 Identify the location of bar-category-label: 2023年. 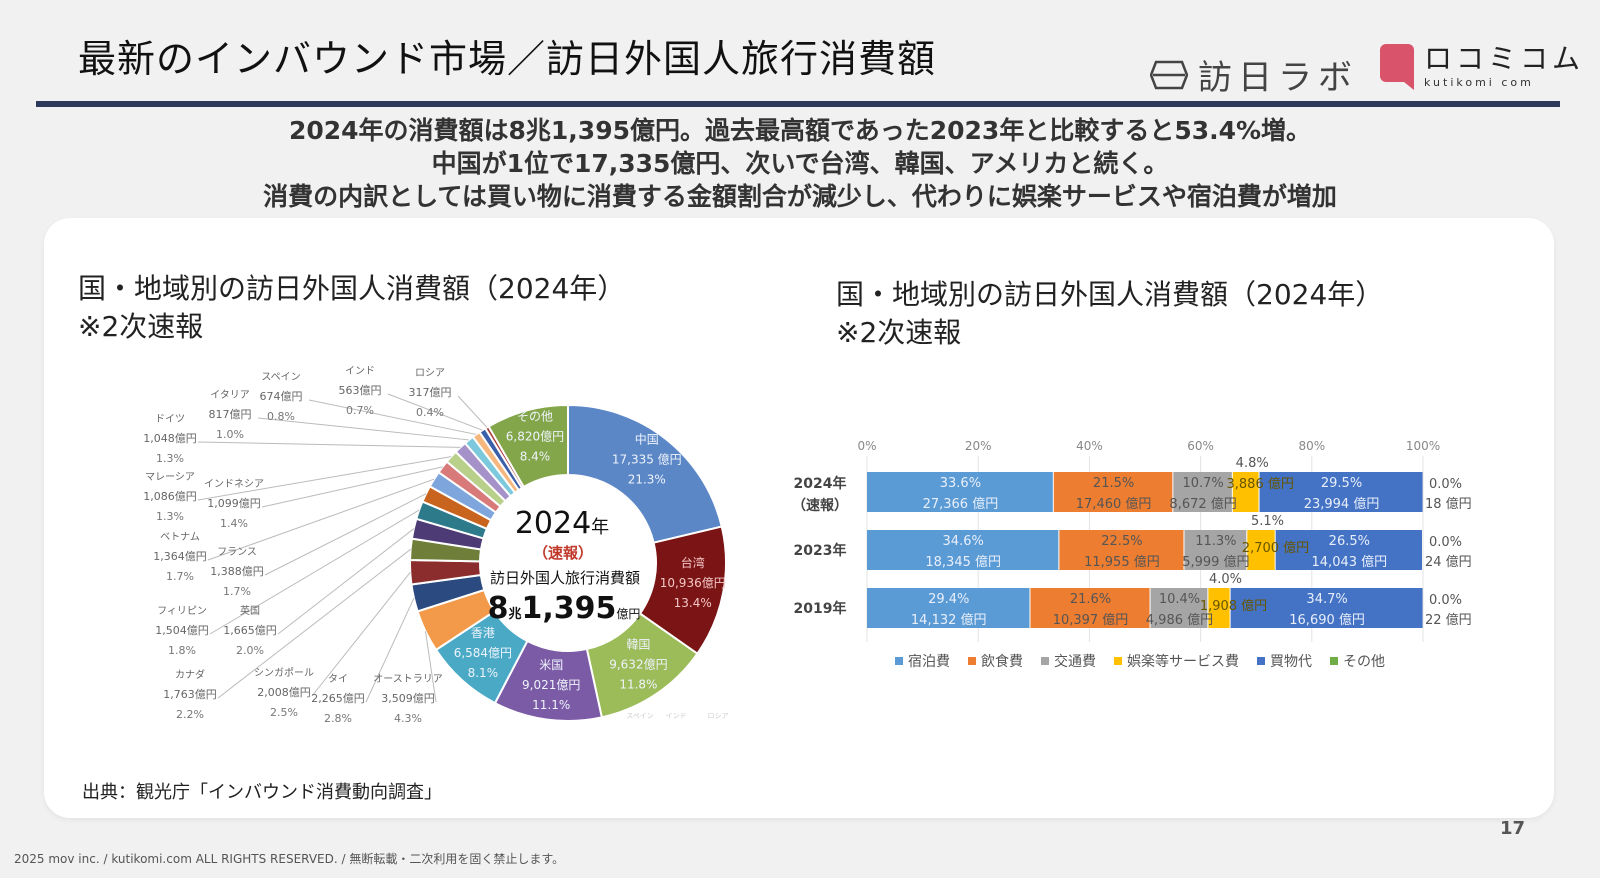
(820, 550).